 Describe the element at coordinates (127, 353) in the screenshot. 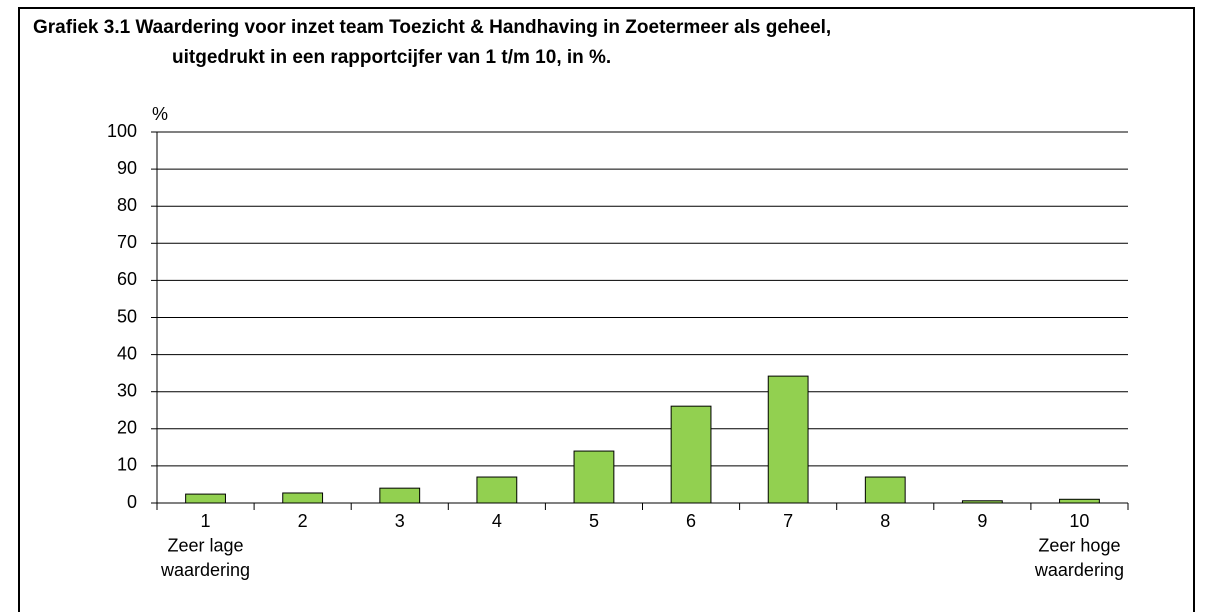

I see `y-tick-label: 40` at that location.